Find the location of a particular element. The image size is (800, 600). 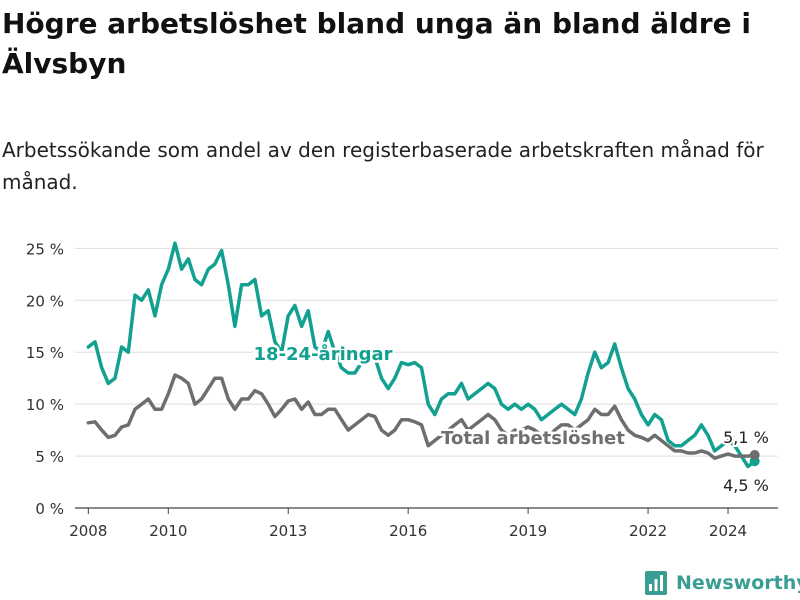

x-tick-label: 2008 is located at coordinates (88, 531).